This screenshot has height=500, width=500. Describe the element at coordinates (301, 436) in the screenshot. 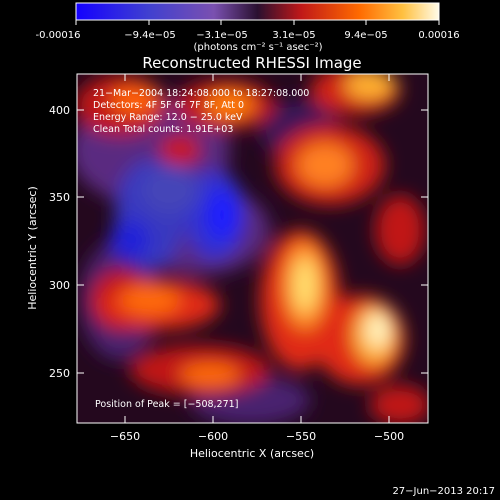

I see `x-tick-label: −550` at that location.